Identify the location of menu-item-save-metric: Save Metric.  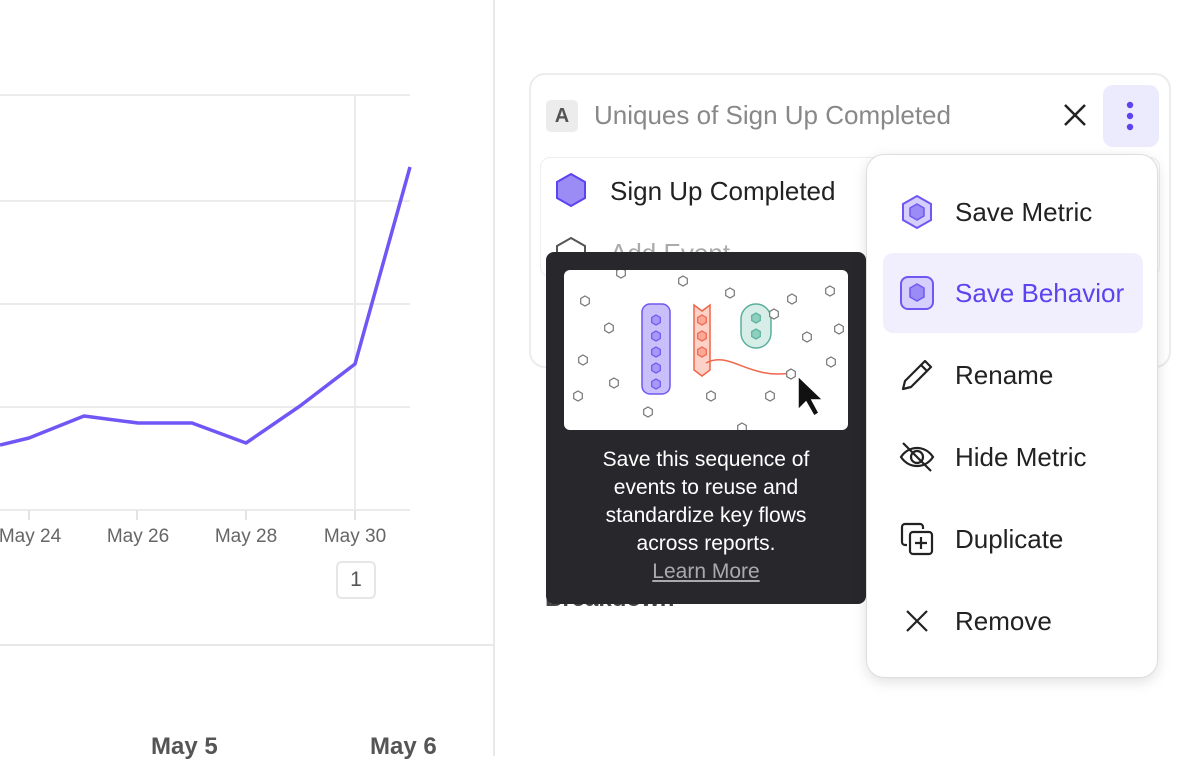
(1013, 212).